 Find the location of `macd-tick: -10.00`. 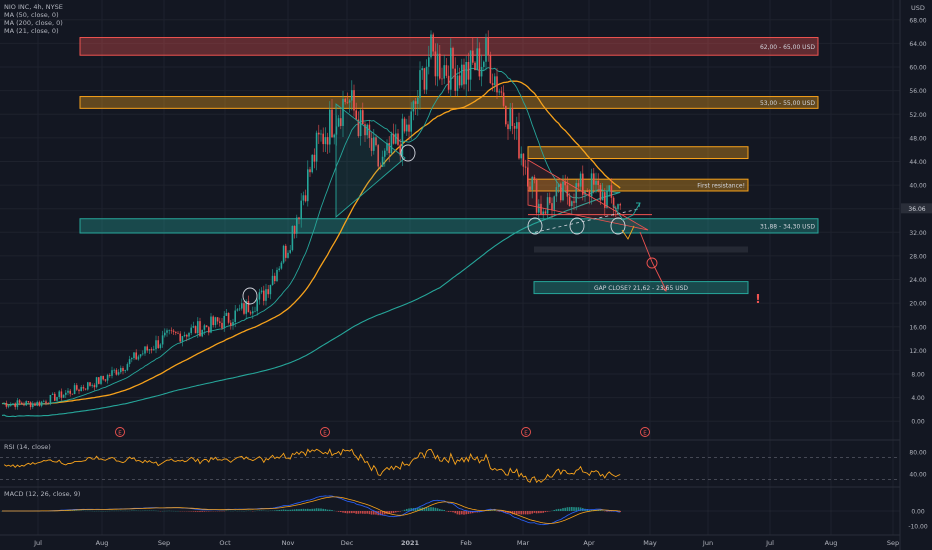

macd-tick: -10.00 is located at coordinates (918, 527).